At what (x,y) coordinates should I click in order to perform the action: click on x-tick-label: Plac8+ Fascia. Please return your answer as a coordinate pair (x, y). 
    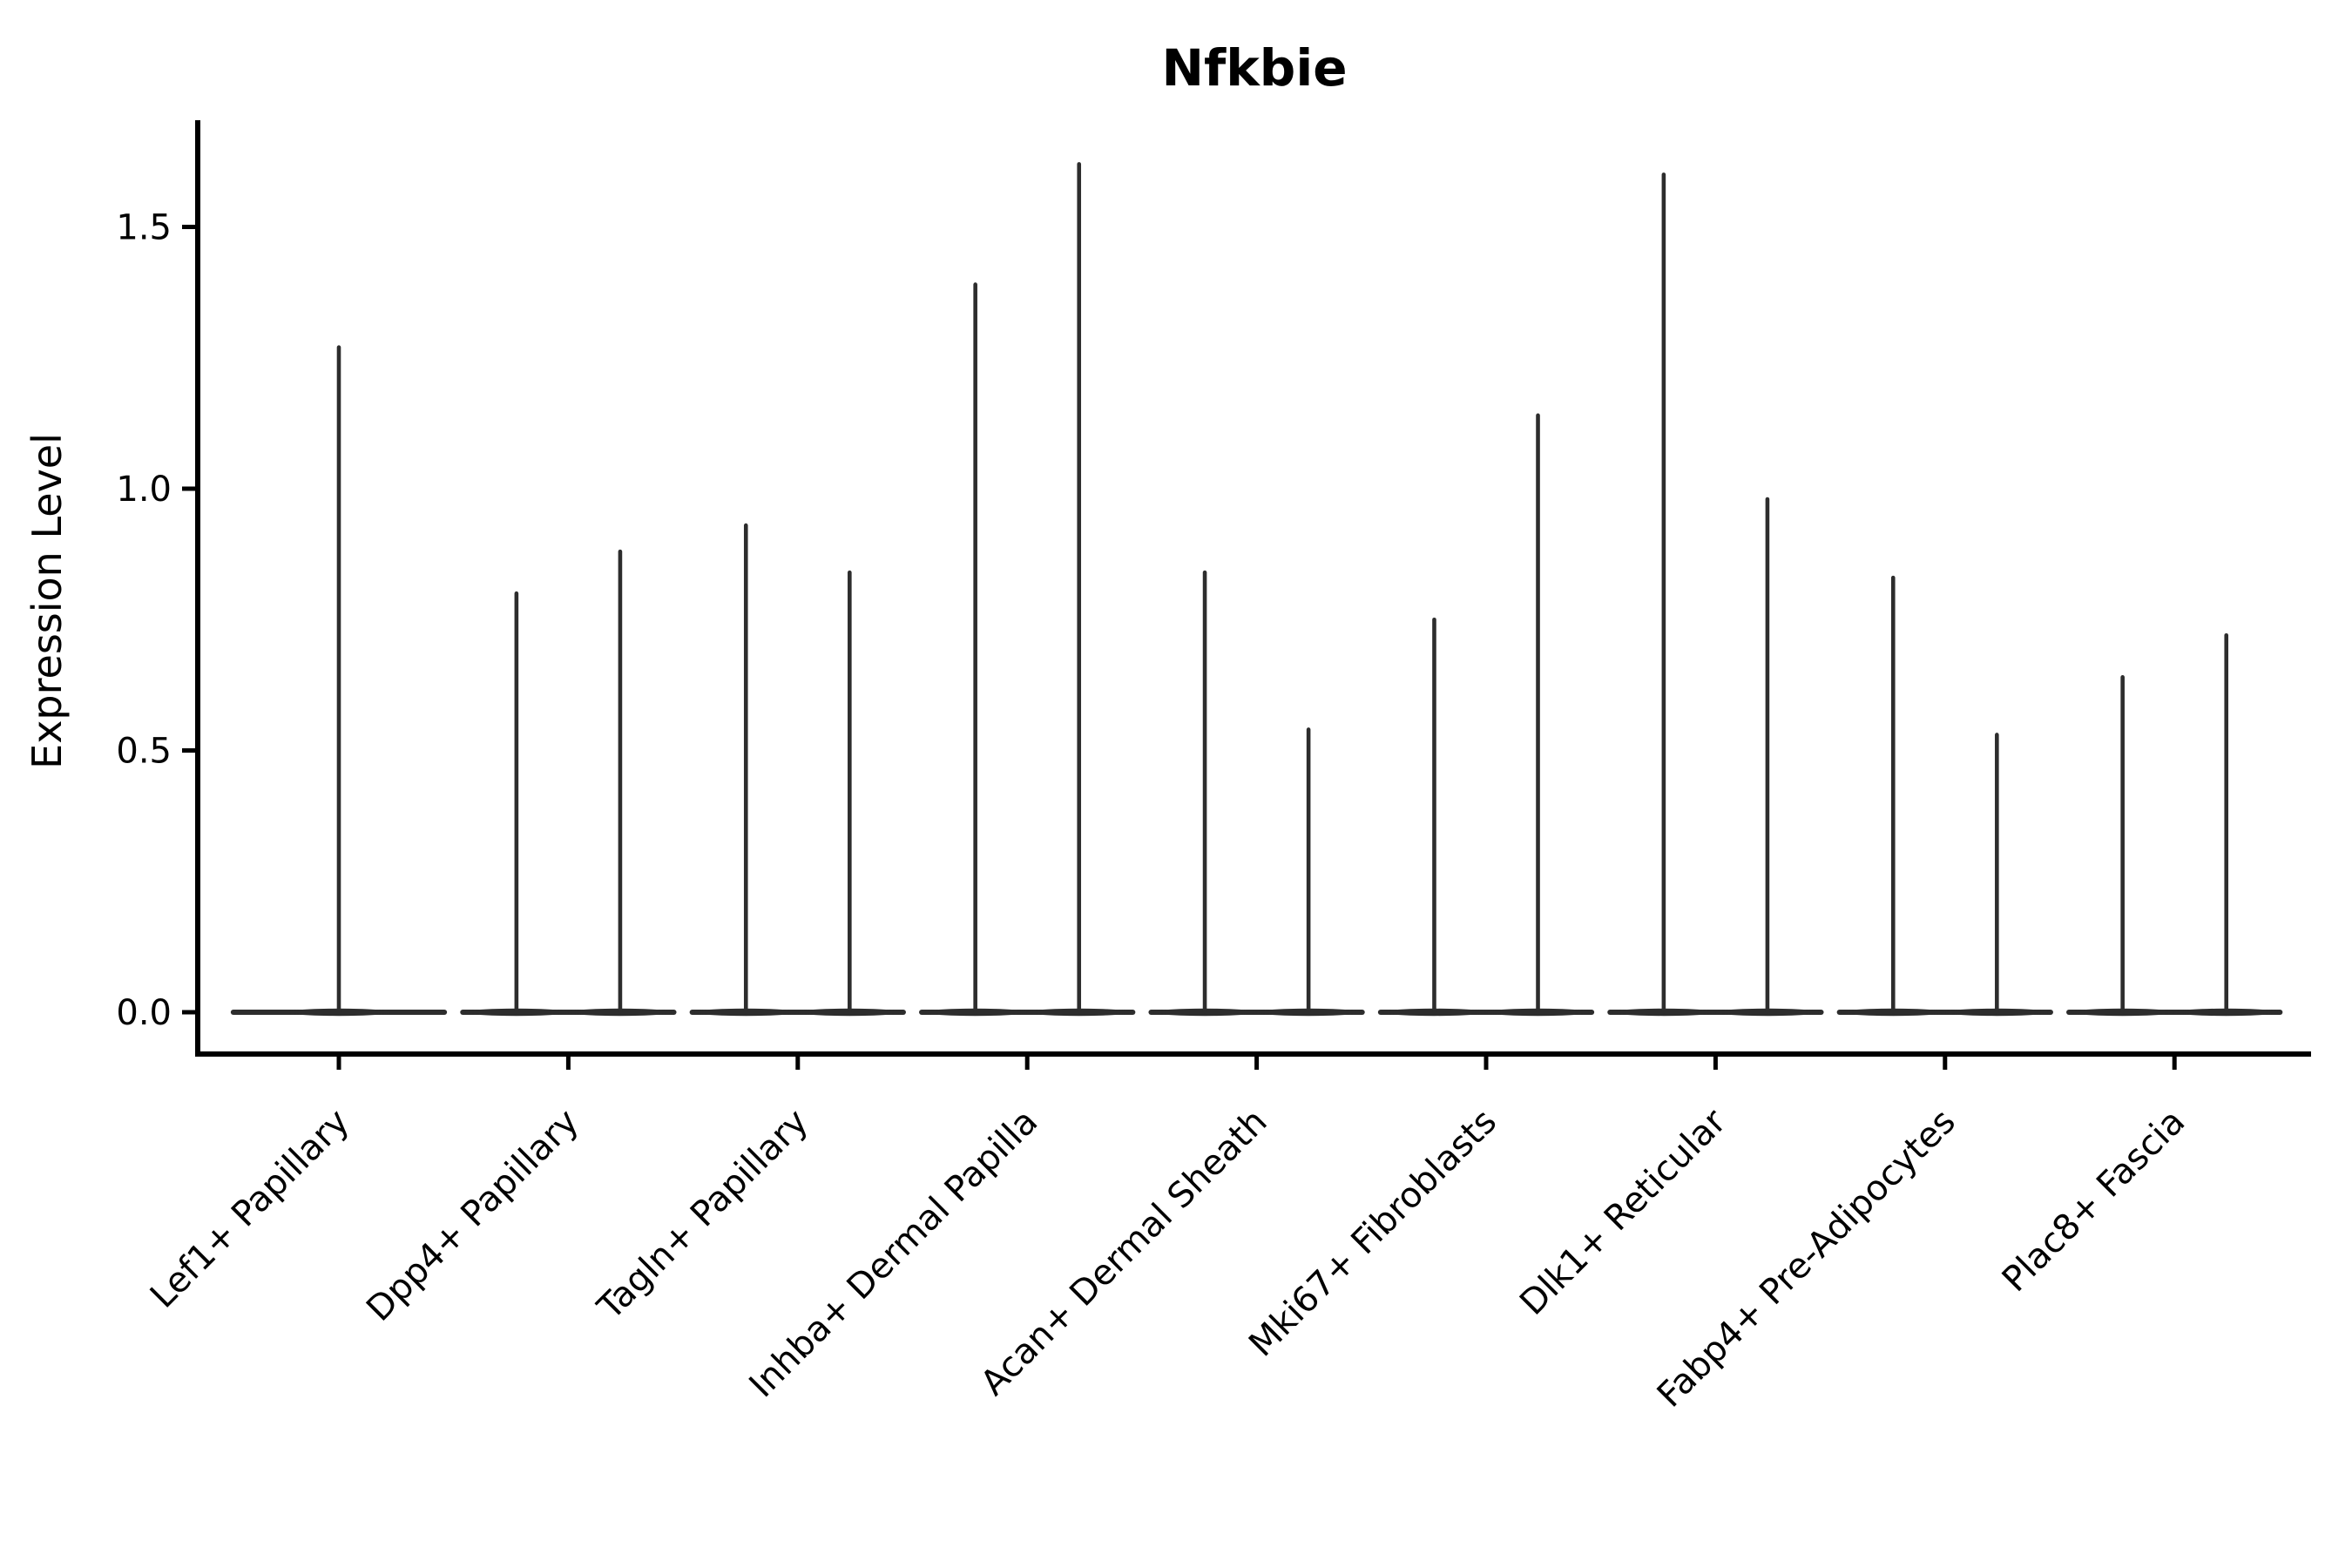
    Looking at the image, I should click on (2094, 1201).